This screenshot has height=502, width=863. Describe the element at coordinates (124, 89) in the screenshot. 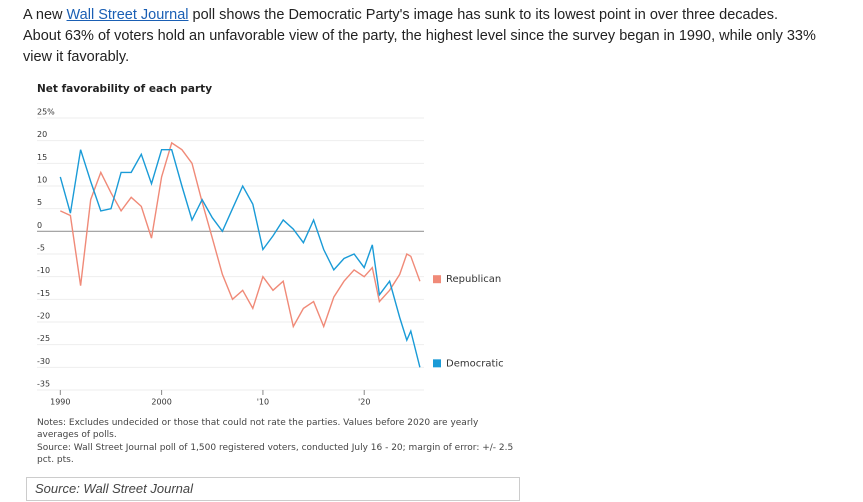

I see `chart-title: Net favorability of each party` at that location.